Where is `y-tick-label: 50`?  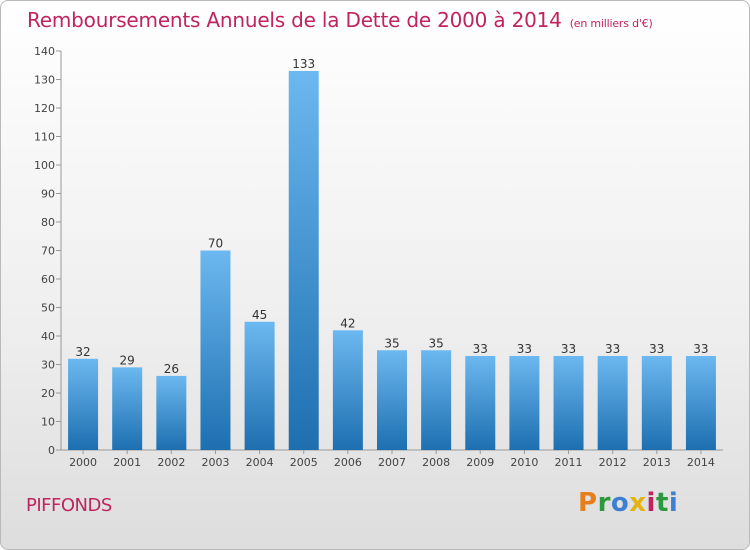 y-tick-label: 50 is located at coordinates (48, 308).